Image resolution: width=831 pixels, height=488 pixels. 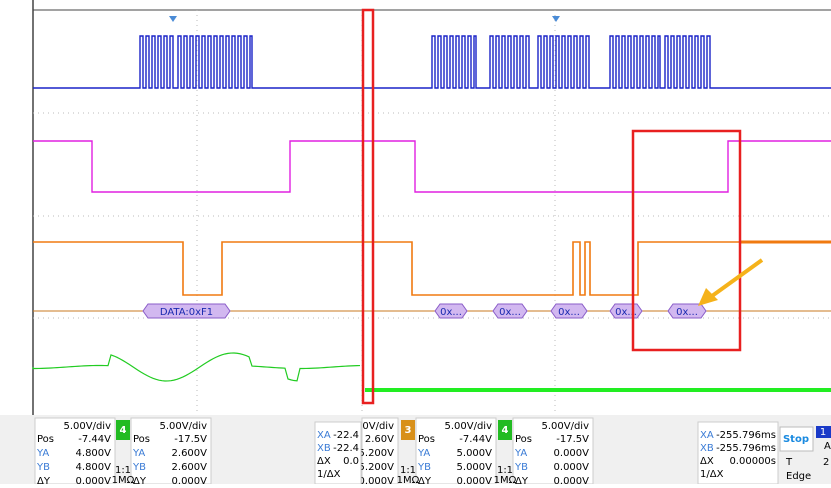 I want to click on row-value: 2.60V, so click(x=379, y=439).